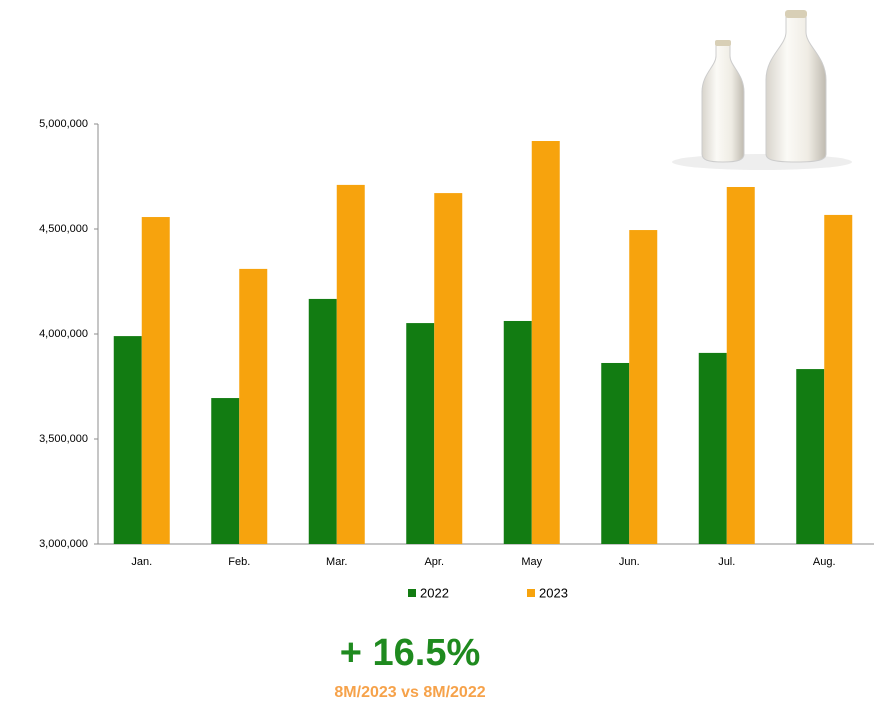 The width and height of the screenshot is (874, 707). I want to click on subheadline: 8M/2023 vs 8M/2022, so click(409, 692).